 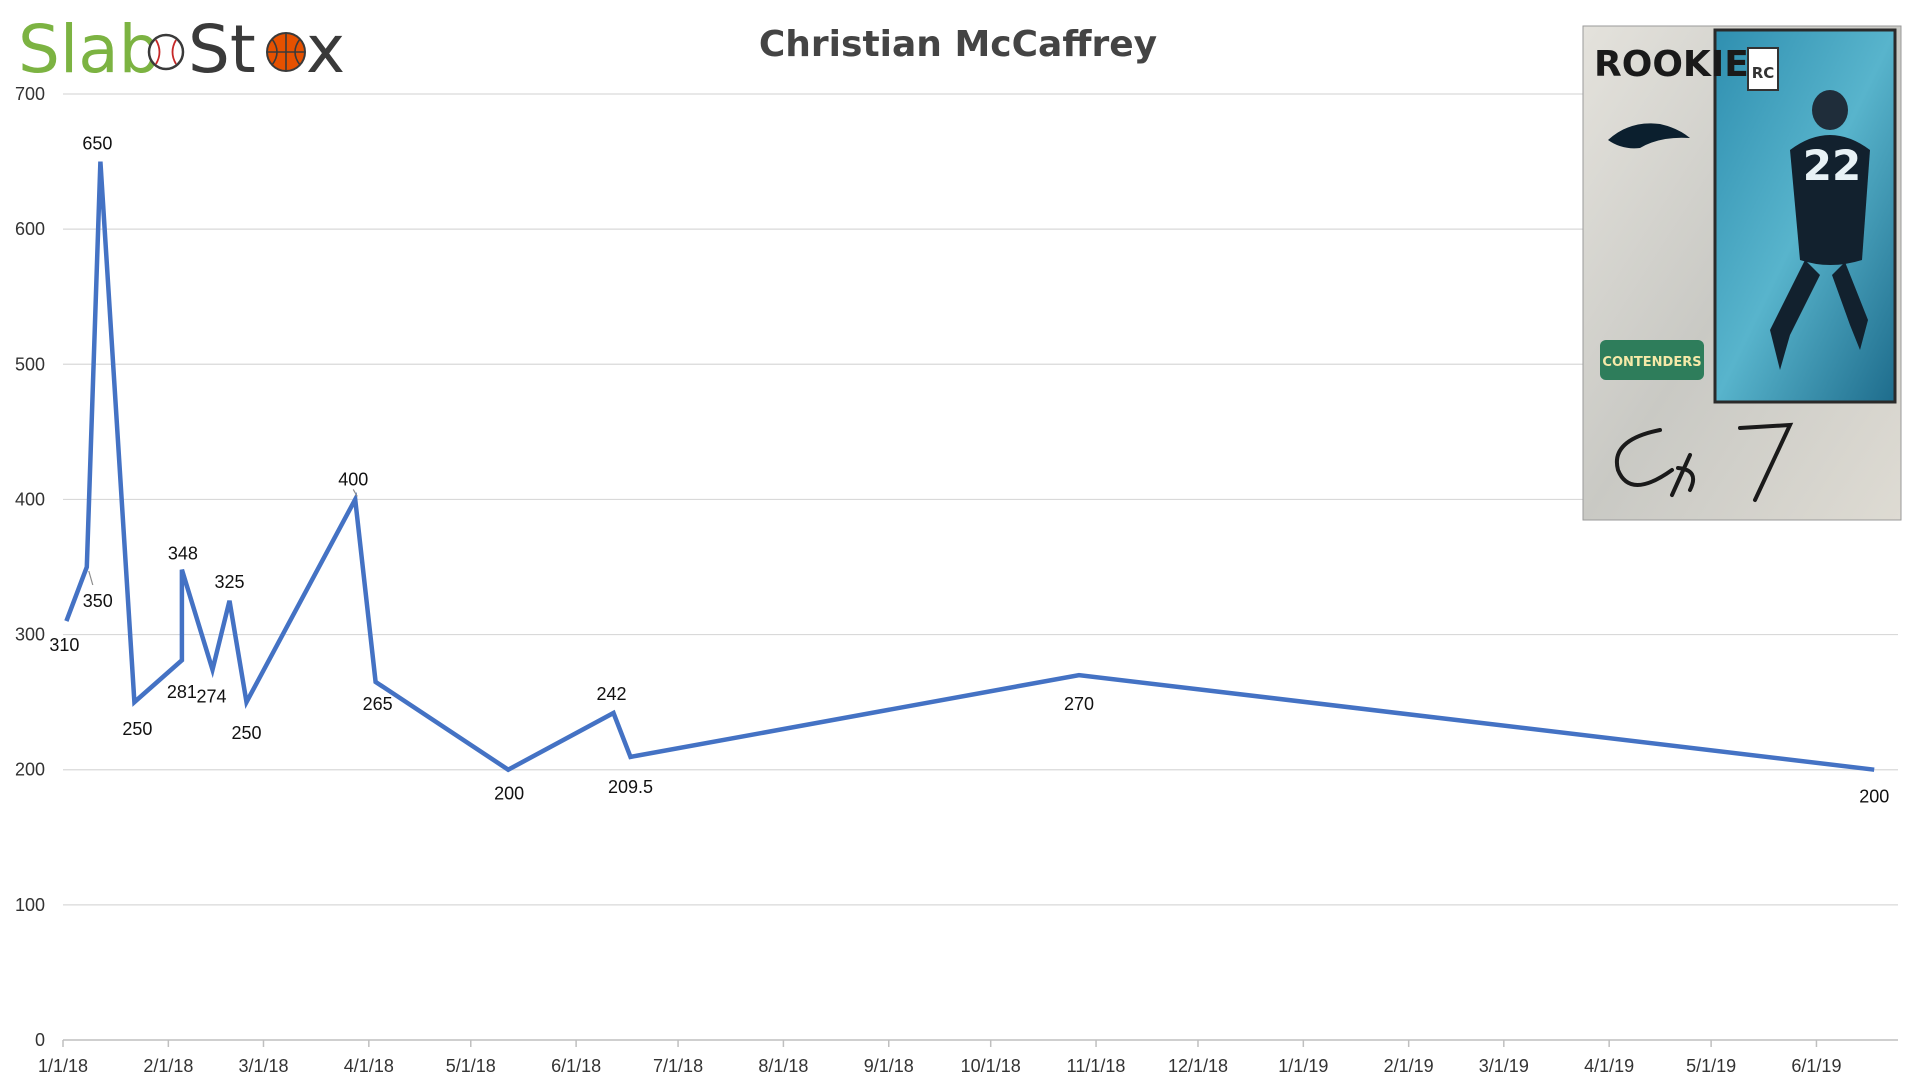 What do you see at coordinates (1711, 1066) in the screenshot?
I see `x-tick-label: 5/1/19` at bounding box center [1711, 1066].